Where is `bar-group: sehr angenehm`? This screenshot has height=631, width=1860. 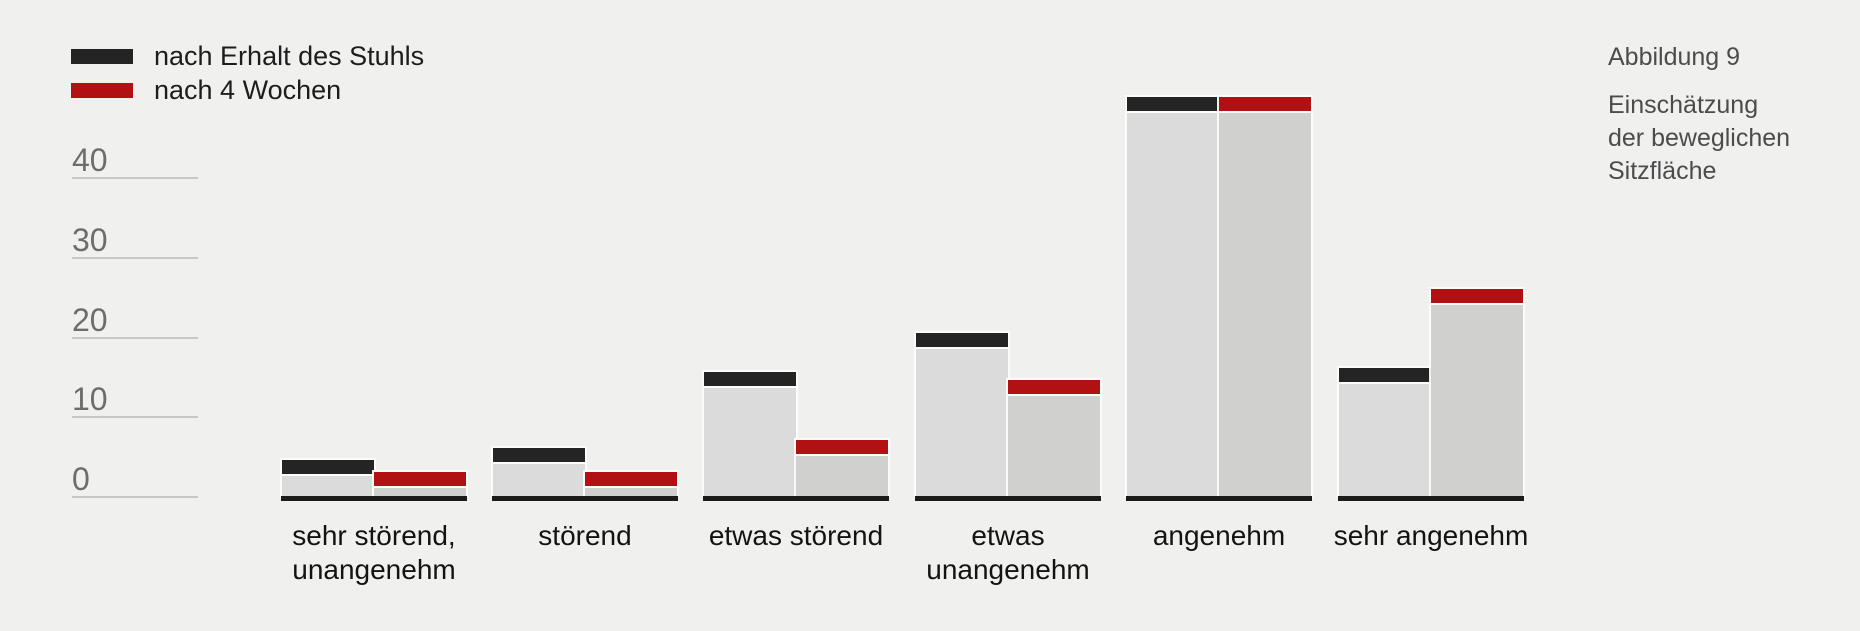 bar-group: sehr angenehm is located at coordinates (1431, 315).